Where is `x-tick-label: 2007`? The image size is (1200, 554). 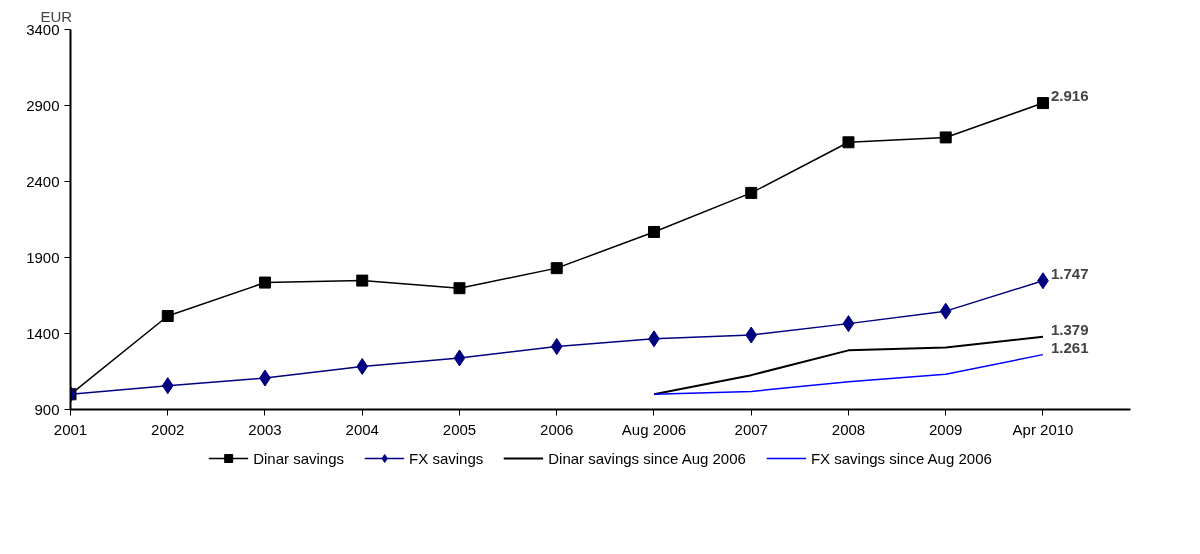 x-tick-label: 2007 is located at coordinates (751, 429).